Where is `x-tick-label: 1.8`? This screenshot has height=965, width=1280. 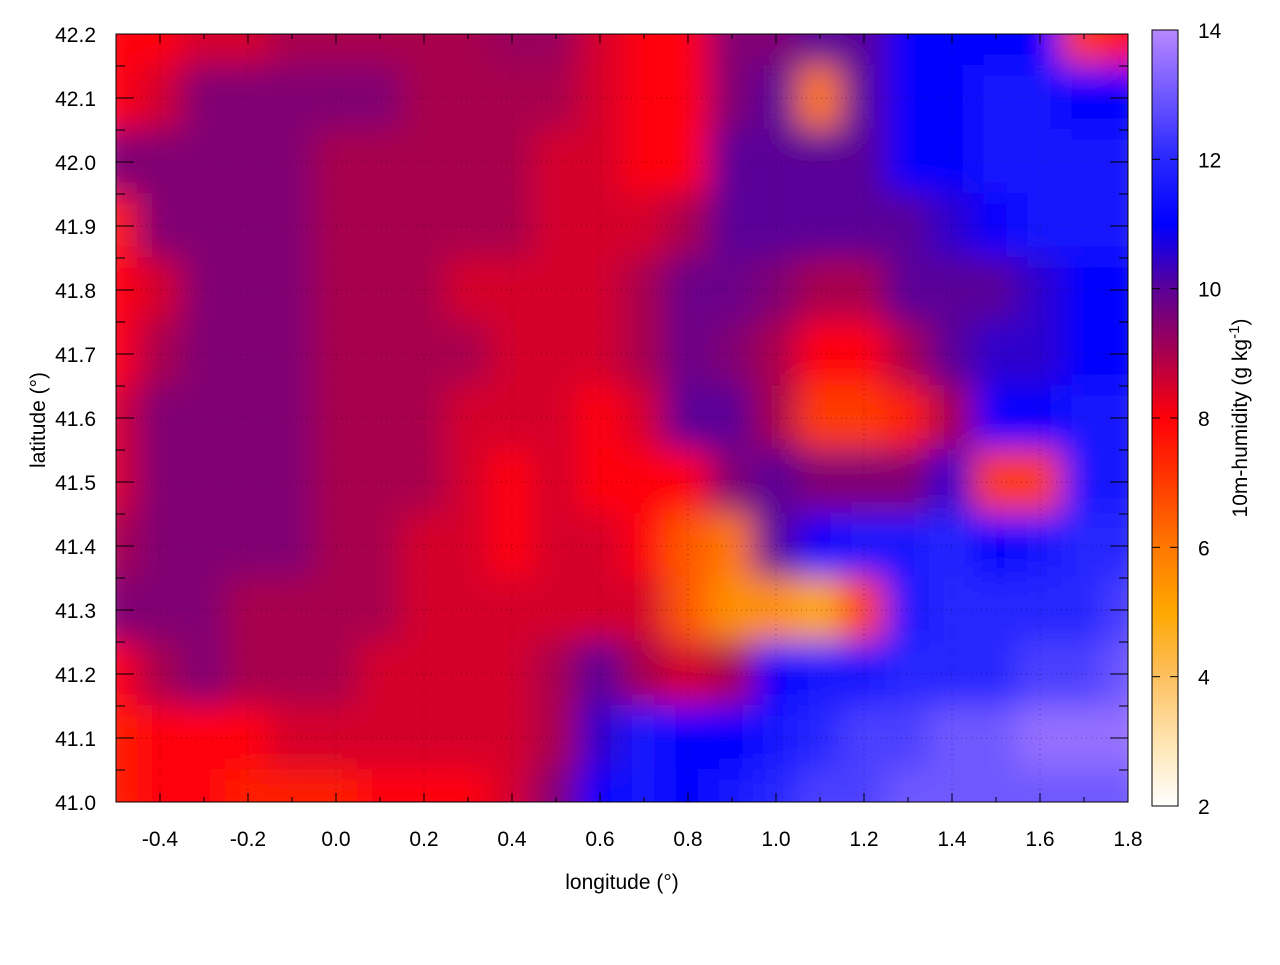 x-tick-label: 1.8 is located at coordinates (1127, 839).